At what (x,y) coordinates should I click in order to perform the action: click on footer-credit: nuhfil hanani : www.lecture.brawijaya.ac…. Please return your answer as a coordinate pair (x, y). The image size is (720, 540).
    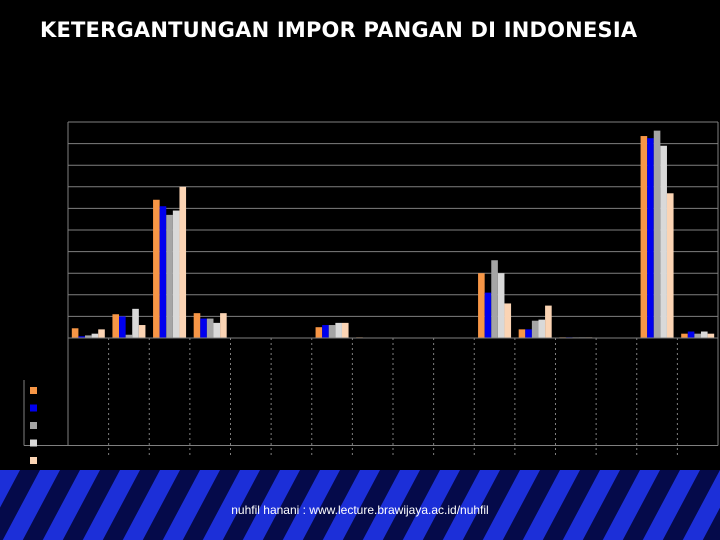
    Looking at the image, I should click on (360, 510).